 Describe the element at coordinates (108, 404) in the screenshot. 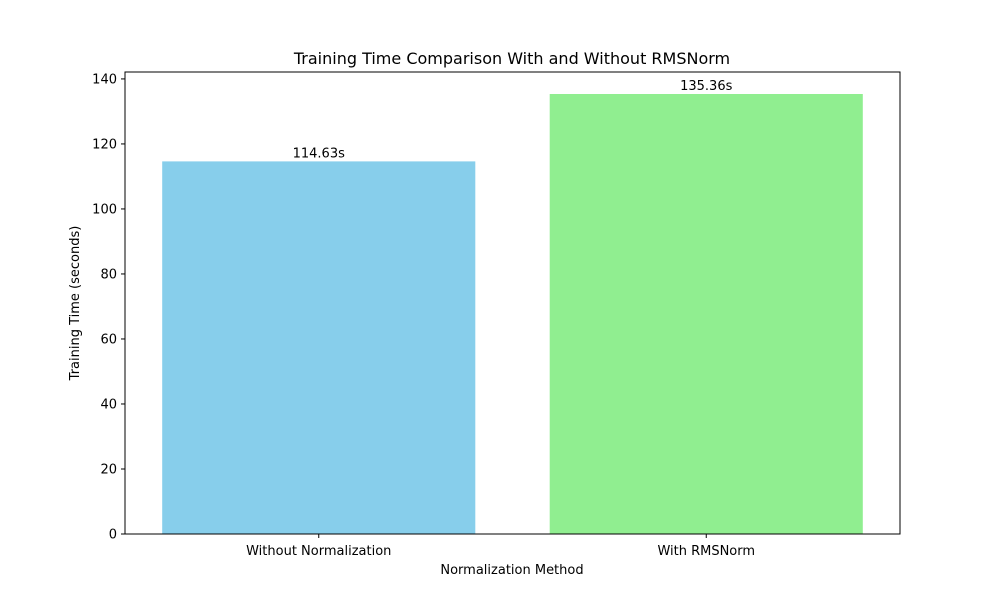

I see `y-tick-label-2: 40` at that location.